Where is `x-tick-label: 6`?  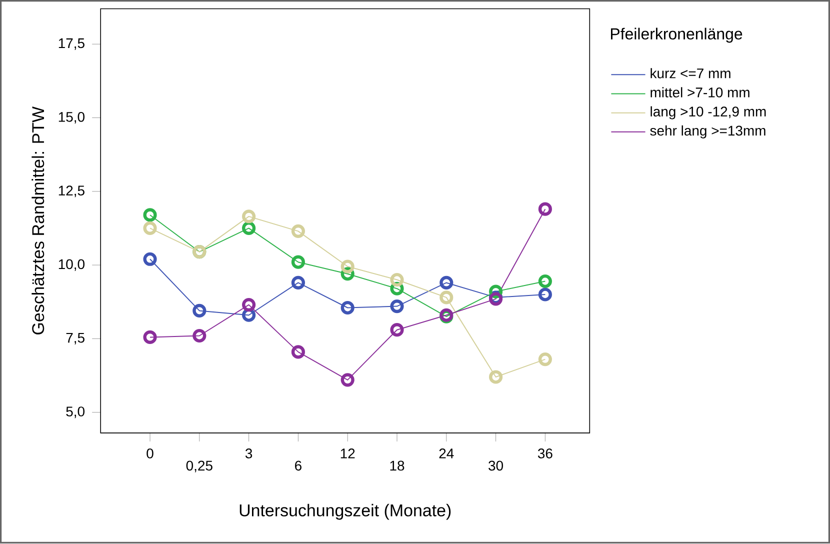
x-tick-label: 6 is located at coordinates (298, 465).